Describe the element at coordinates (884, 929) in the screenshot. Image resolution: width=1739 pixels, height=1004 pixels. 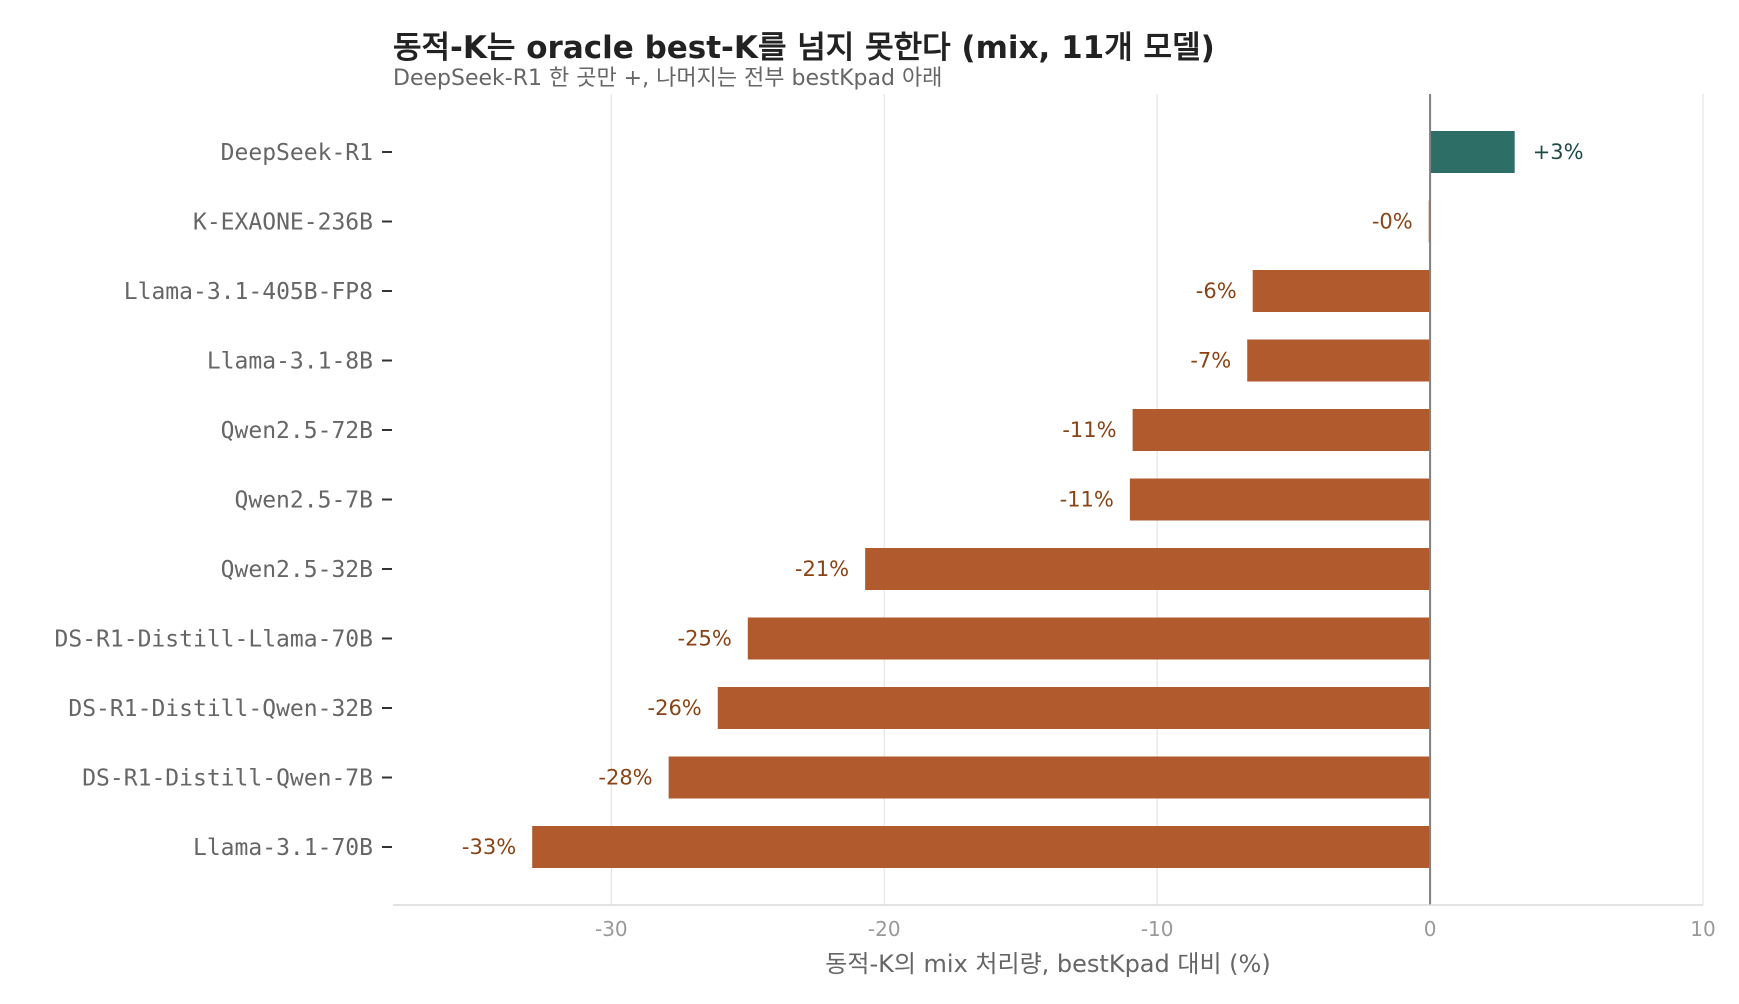
I see `x-tick-label: -20` at that location.